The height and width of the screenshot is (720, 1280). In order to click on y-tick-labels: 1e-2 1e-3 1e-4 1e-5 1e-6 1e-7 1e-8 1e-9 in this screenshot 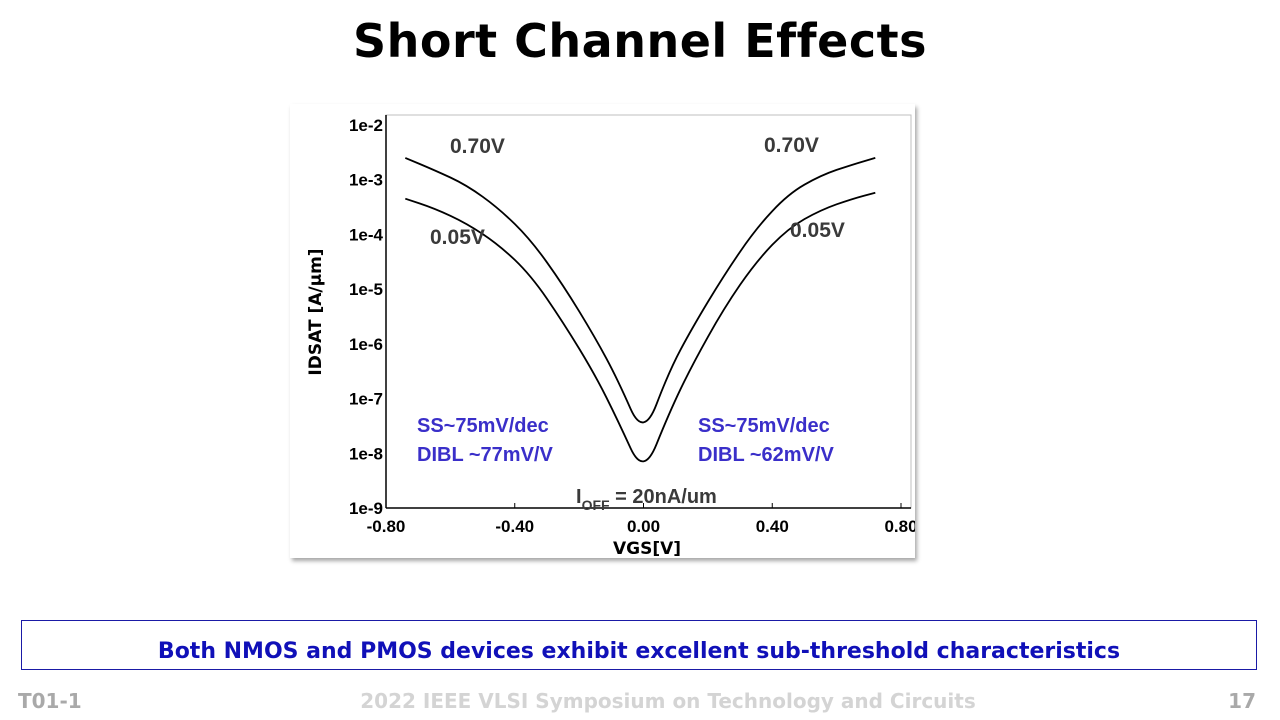, I will do `click(366, 317)`.